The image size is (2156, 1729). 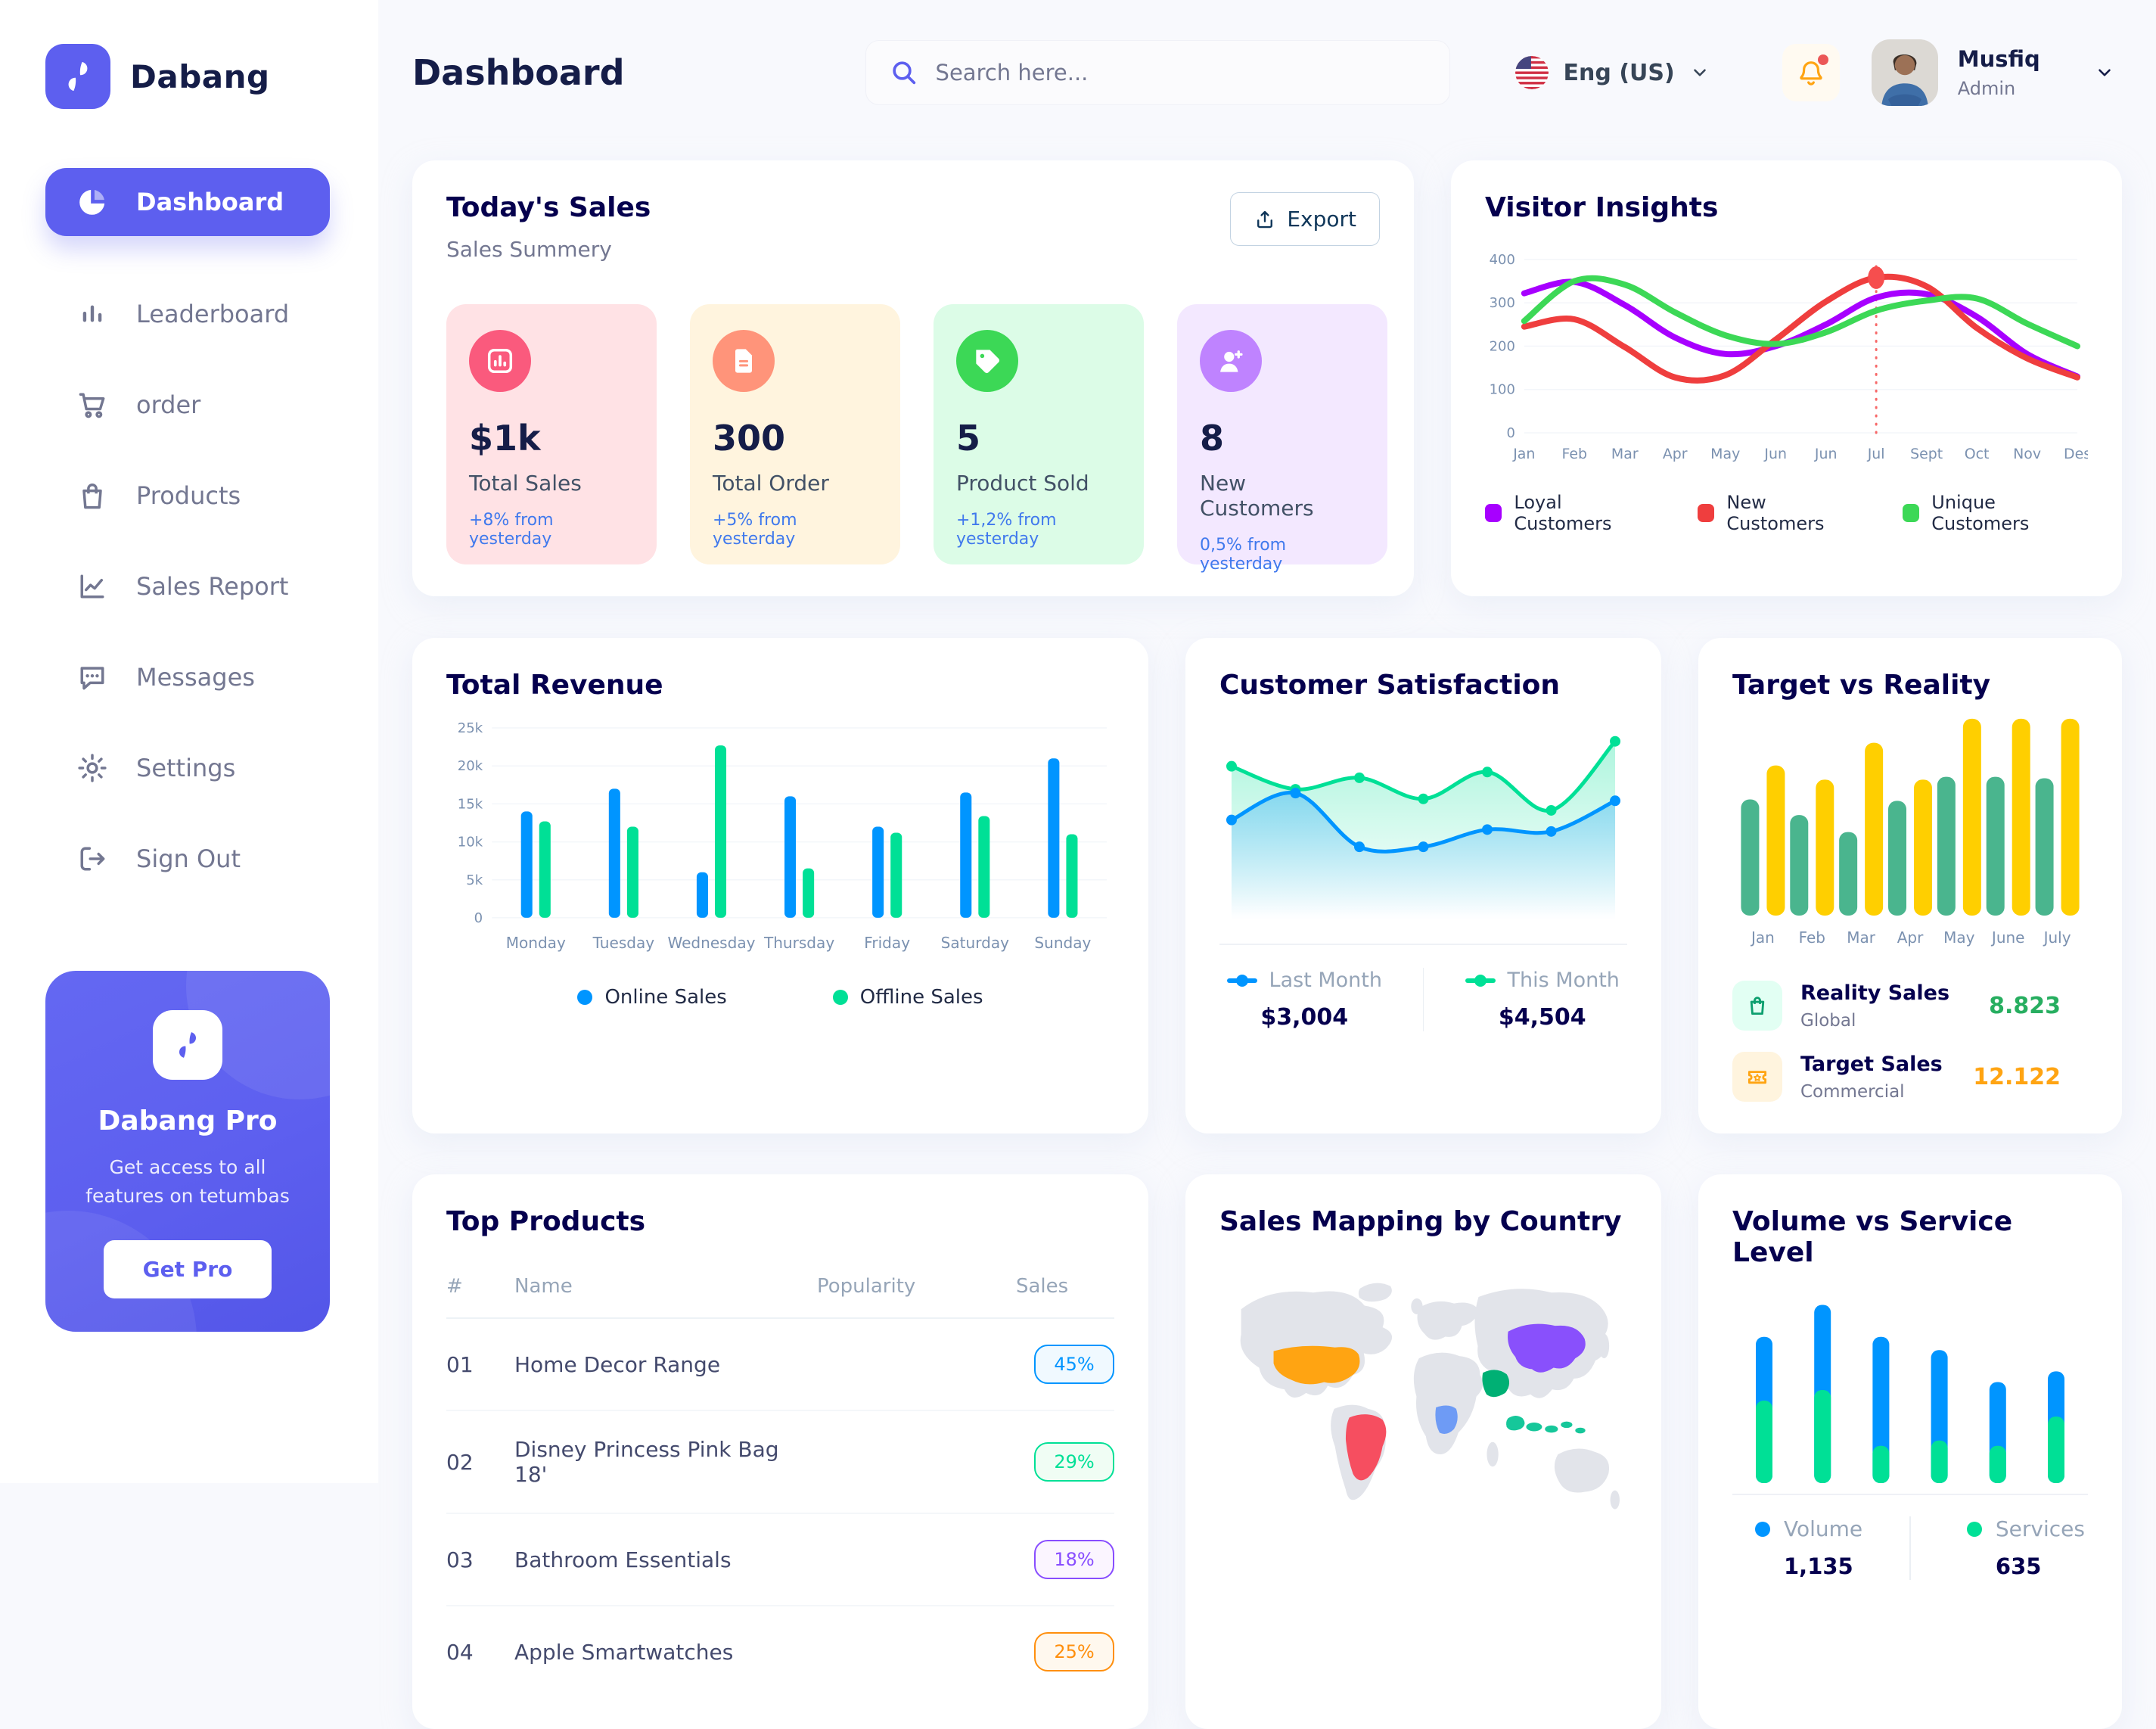 I want to click on legend-label: Target Sales, so click(x=1872, y=1064).